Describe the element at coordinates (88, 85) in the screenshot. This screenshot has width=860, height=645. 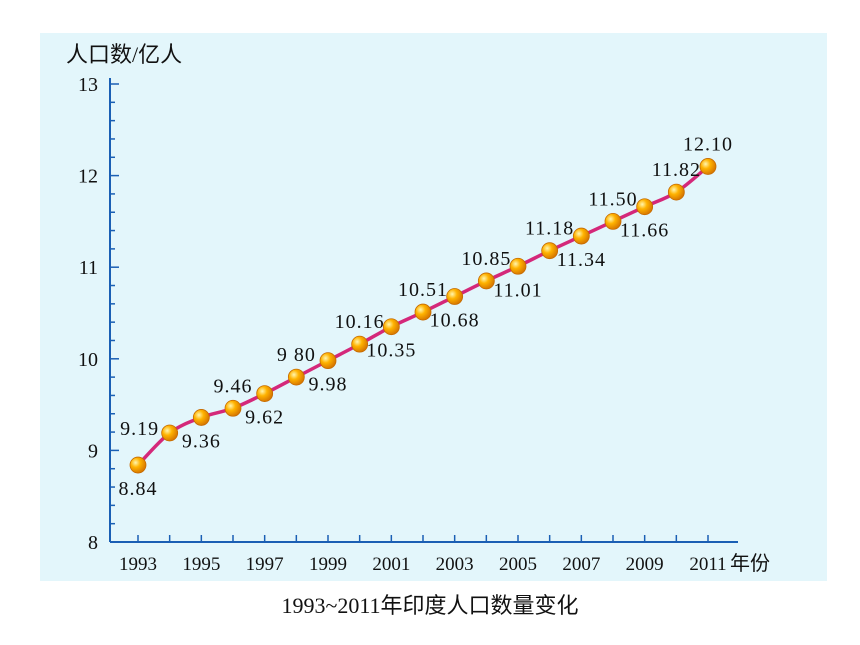
I see `y-tick-label: 13` at that location.